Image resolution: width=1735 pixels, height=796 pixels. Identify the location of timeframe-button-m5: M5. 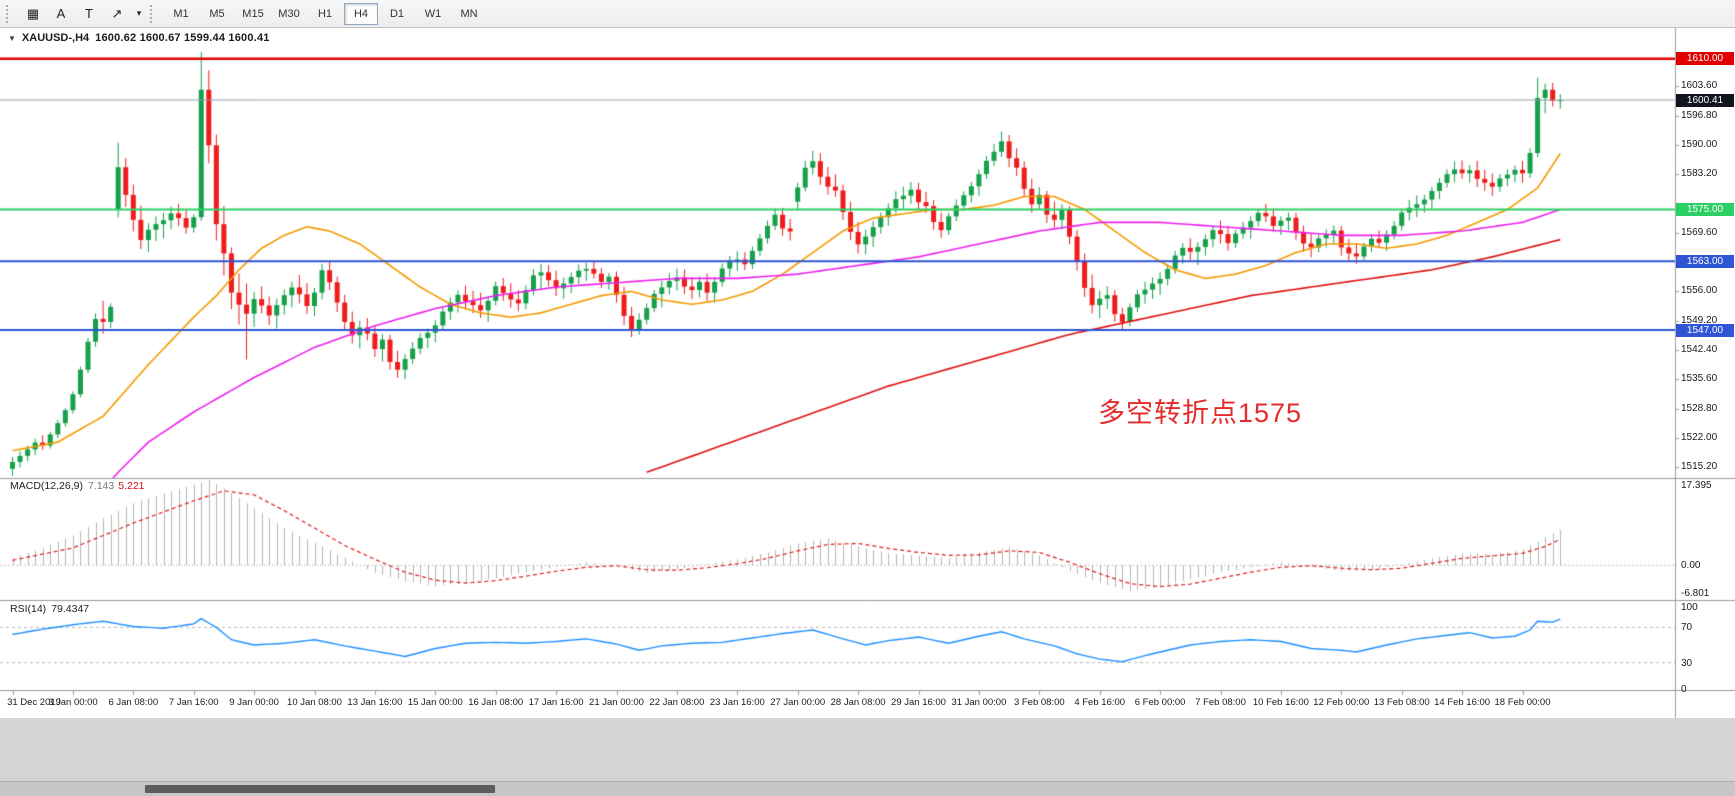
(217, 13).